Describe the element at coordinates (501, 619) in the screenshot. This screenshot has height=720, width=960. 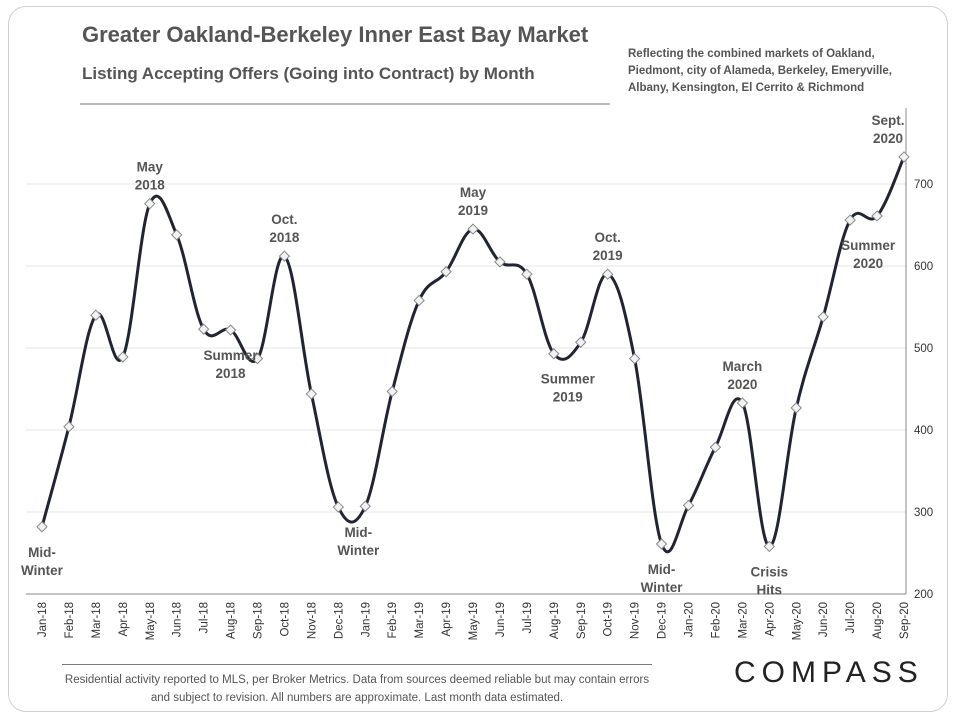
I see `x-tick-label: Jun-19` at that location.